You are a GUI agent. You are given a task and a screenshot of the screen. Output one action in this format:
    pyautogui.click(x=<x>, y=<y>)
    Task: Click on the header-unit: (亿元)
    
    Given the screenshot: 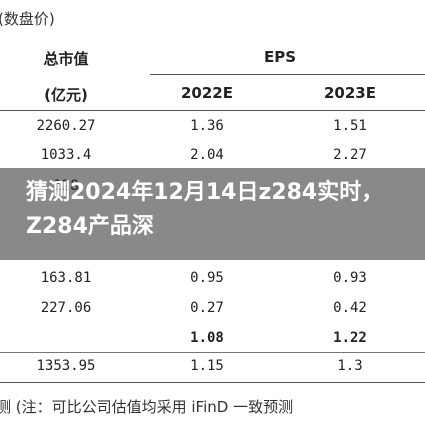 What is the action you would take?
    pyautogui.click(x=66, y=95)
    